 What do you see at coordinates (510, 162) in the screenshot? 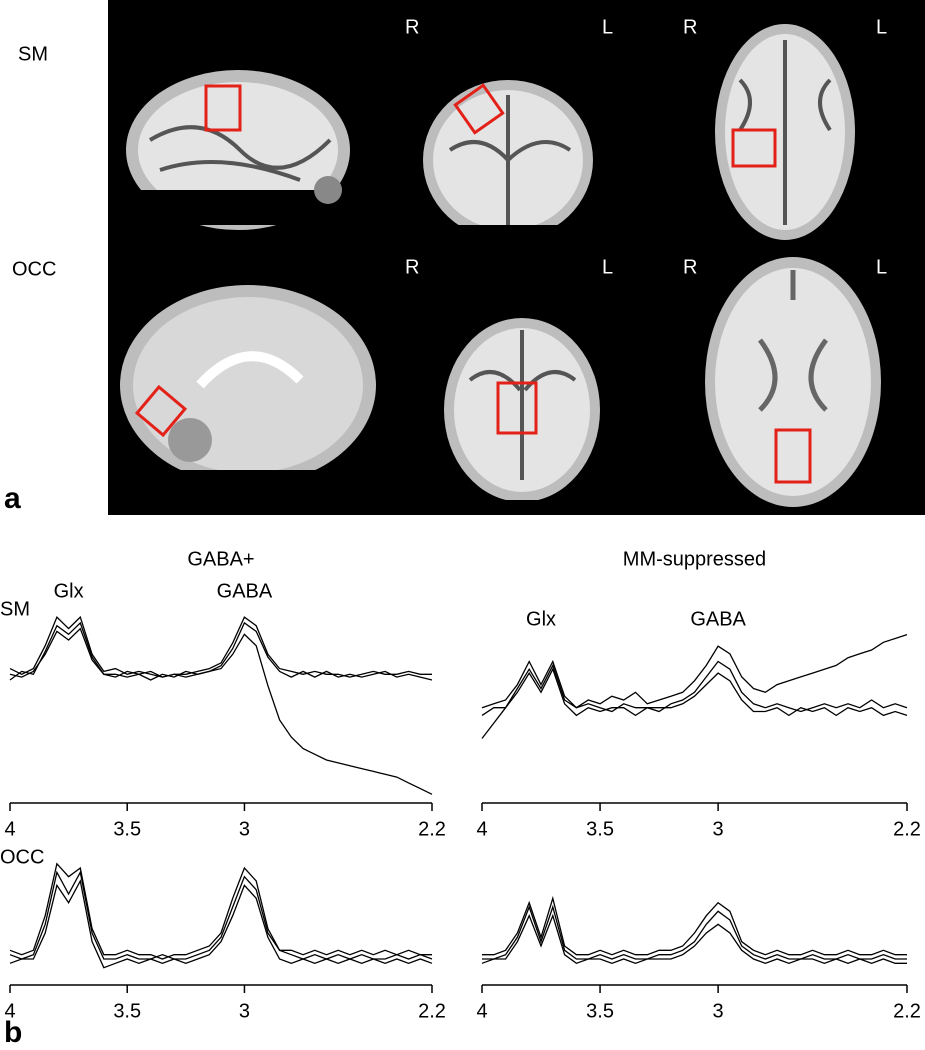
I see `mri-coronal-sm` at bounding box center [510, 162].